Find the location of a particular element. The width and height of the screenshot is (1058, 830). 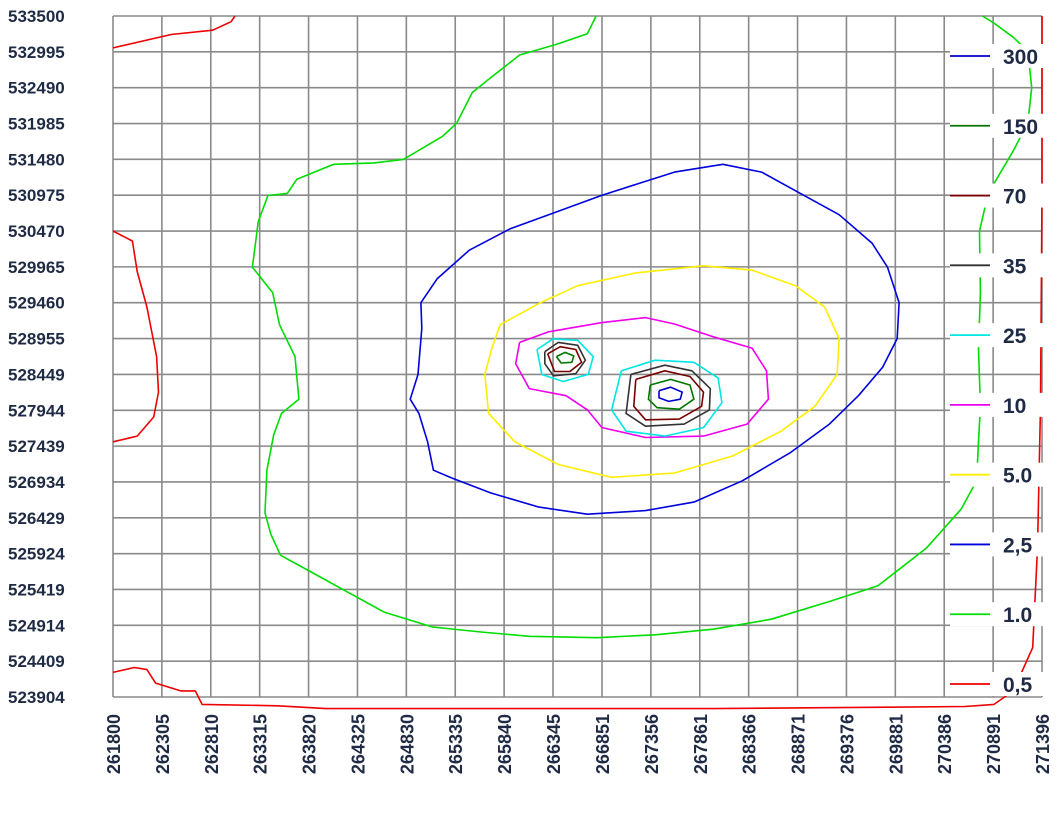

x-tick-label: 263315 is located at coordinates (261, 744).